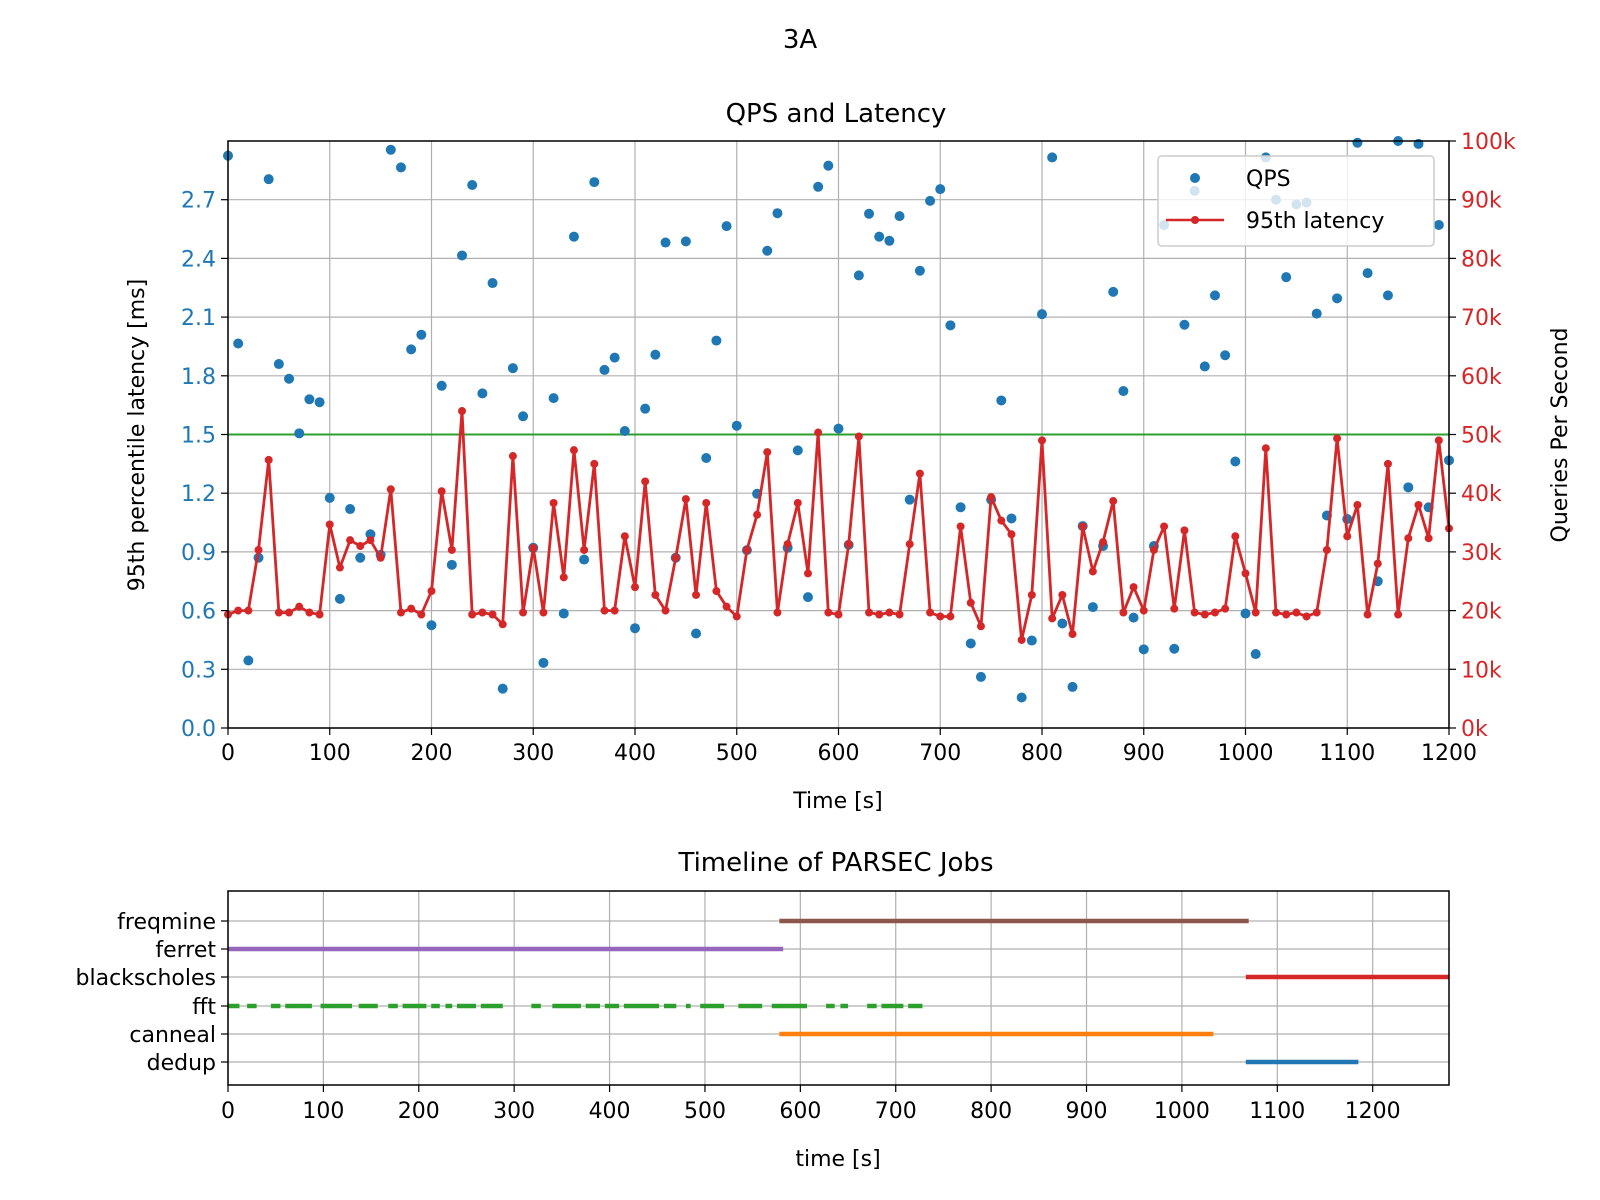  What do you see at coordinates (198, 494) in the screenshot?
I see `left-y-tick-label: 1.2` at bounding box center [198, 494].